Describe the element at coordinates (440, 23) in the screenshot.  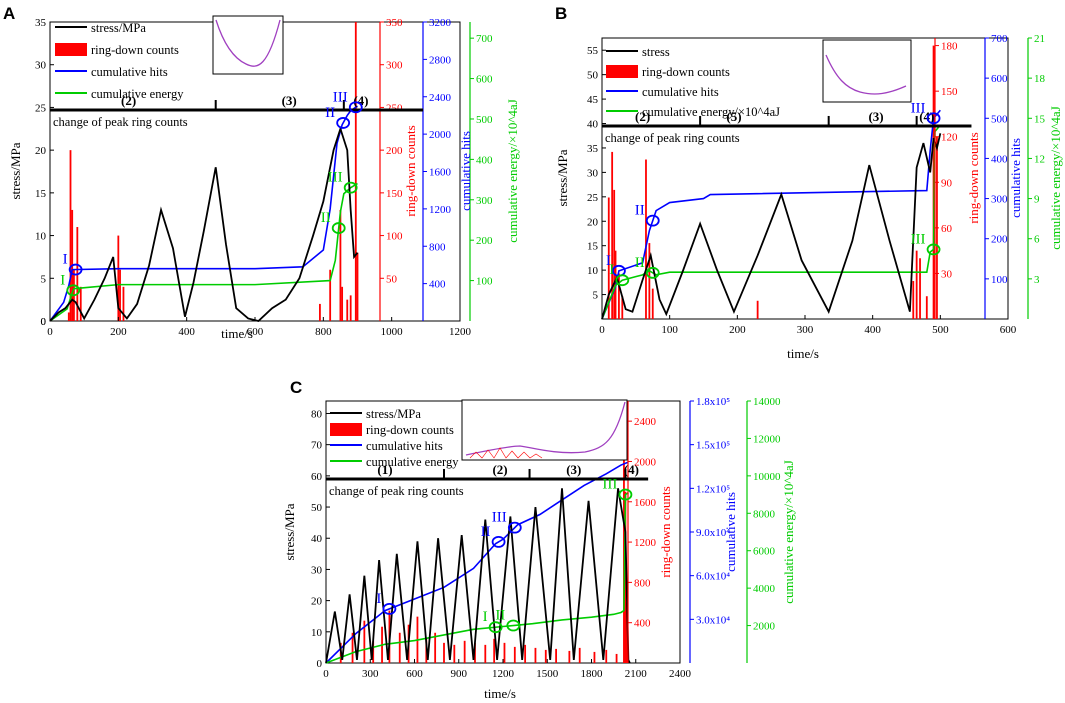
I see `y-tick-label: 3200` at that location.